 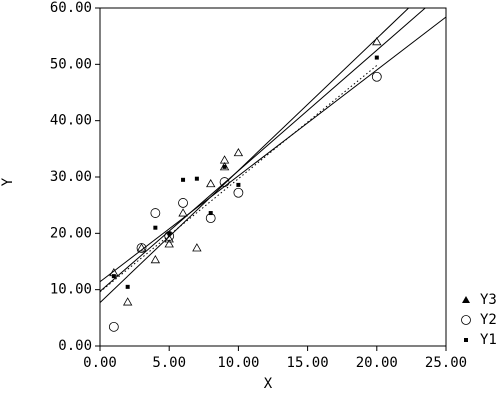 What do you see at coordinates (71, 177) in the screenshot?
I see `y-tick-label: 30.00` at bounding box center [71, 177].